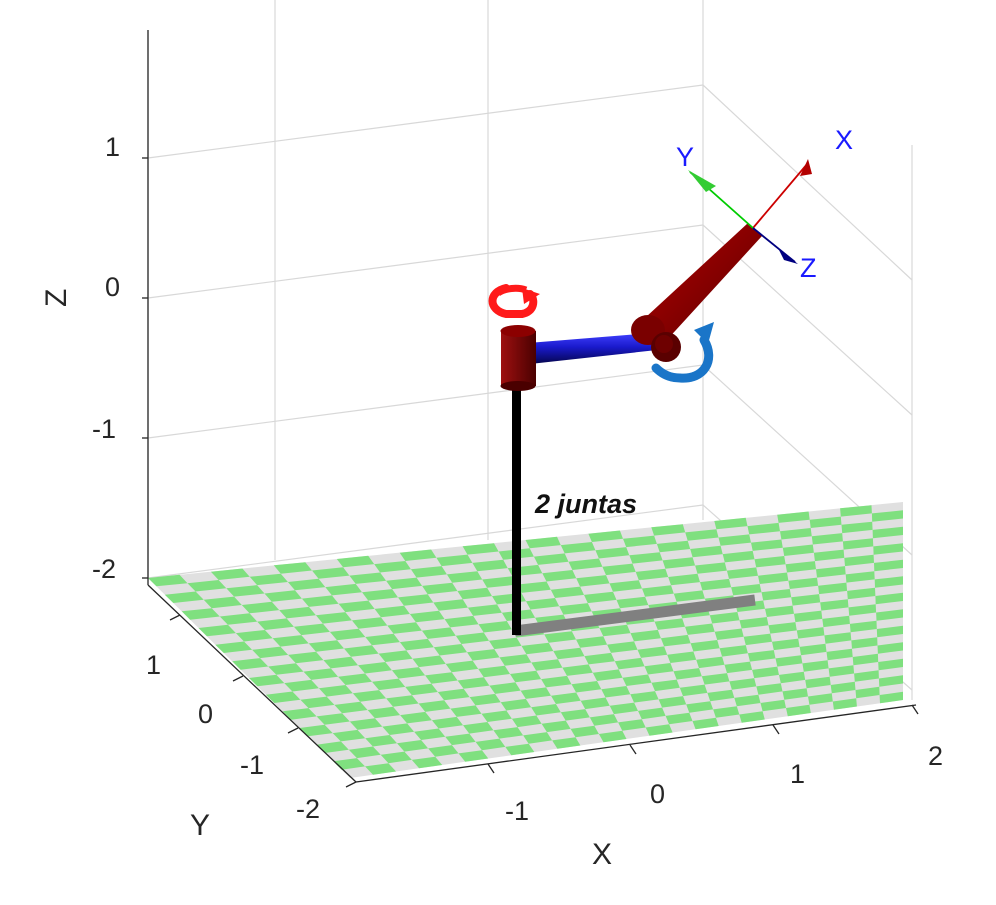 This screenshot has height=905, width=996. What do you see at coordinates (112, 287) in the screenshot?
I see `z-tick-label: 0` at bounding box center [112, 287].